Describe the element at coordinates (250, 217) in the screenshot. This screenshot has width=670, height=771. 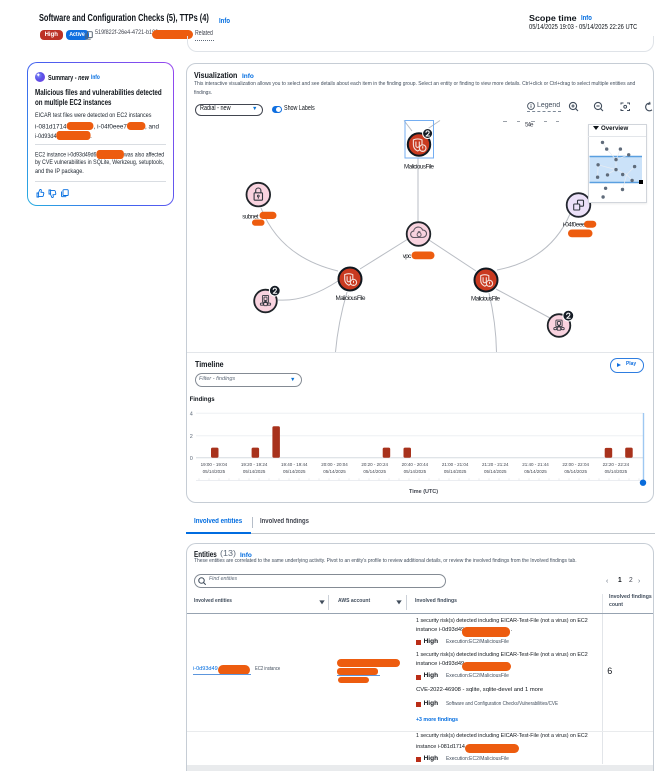
I see `svg-text: subnet` at that location.